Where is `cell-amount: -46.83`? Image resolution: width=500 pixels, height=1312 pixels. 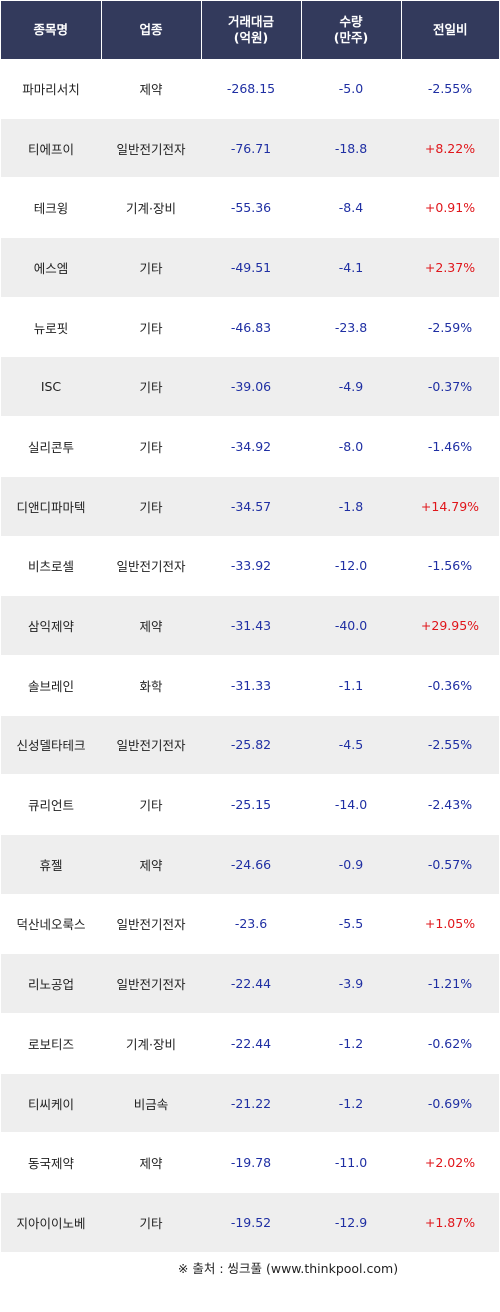
cell-amount: -46.83 is located at coordinates (251, 327).